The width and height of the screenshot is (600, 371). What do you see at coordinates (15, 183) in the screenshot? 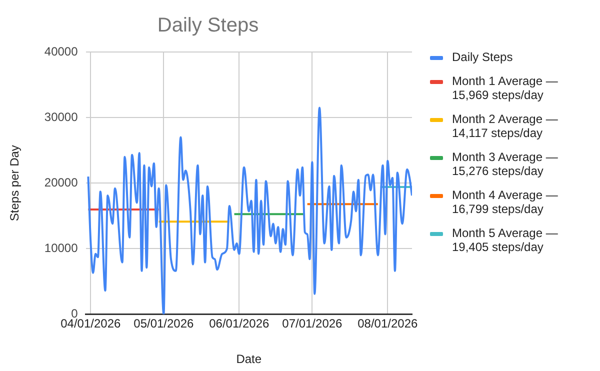
I see `y-axis-title: Steps per Day` at bounding box center [15, 183].